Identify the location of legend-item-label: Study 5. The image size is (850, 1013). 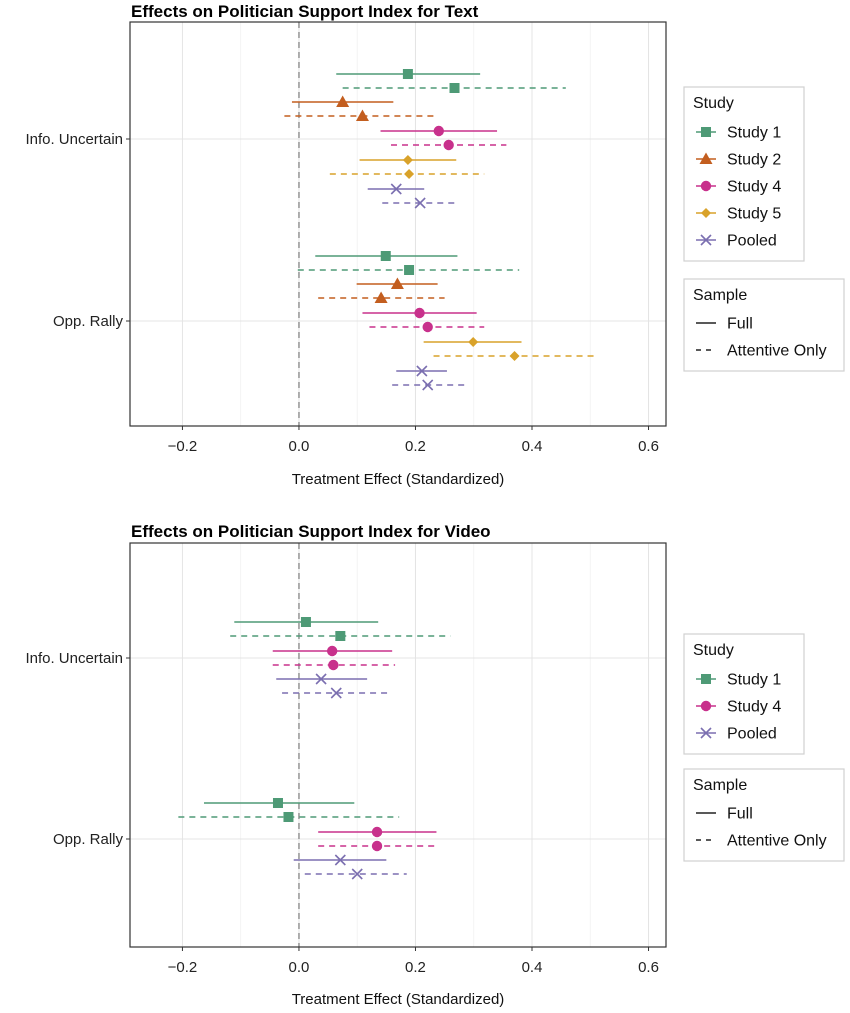
(754, 214).